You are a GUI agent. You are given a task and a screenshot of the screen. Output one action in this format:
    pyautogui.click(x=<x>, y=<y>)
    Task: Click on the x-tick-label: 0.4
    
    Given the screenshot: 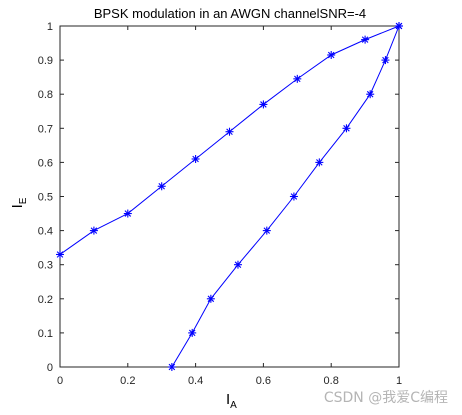 What is the action you would take?
    pyautogui.click(x=195, y=381)
    